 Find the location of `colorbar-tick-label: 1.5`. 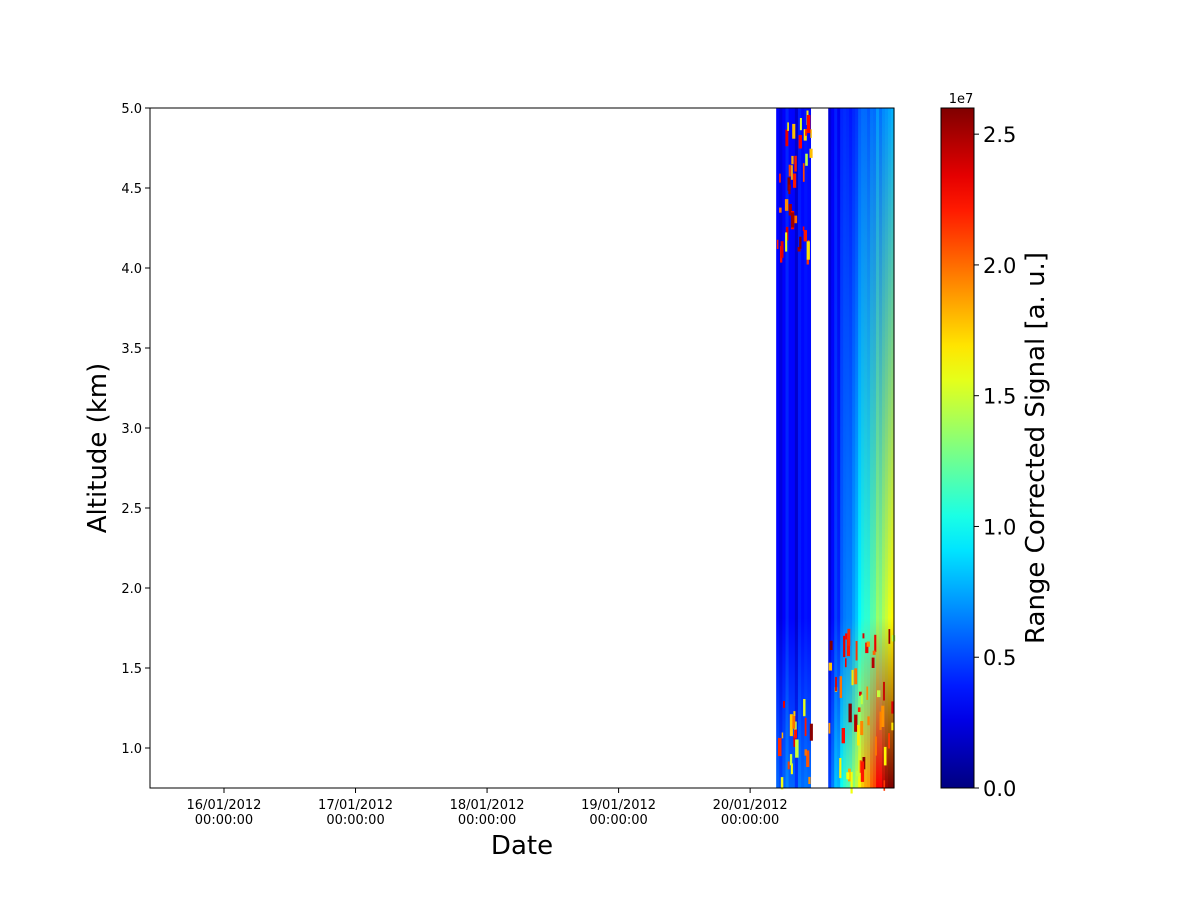

colorbar-tick-label: 1.5 is located at coordinates (999, 397).